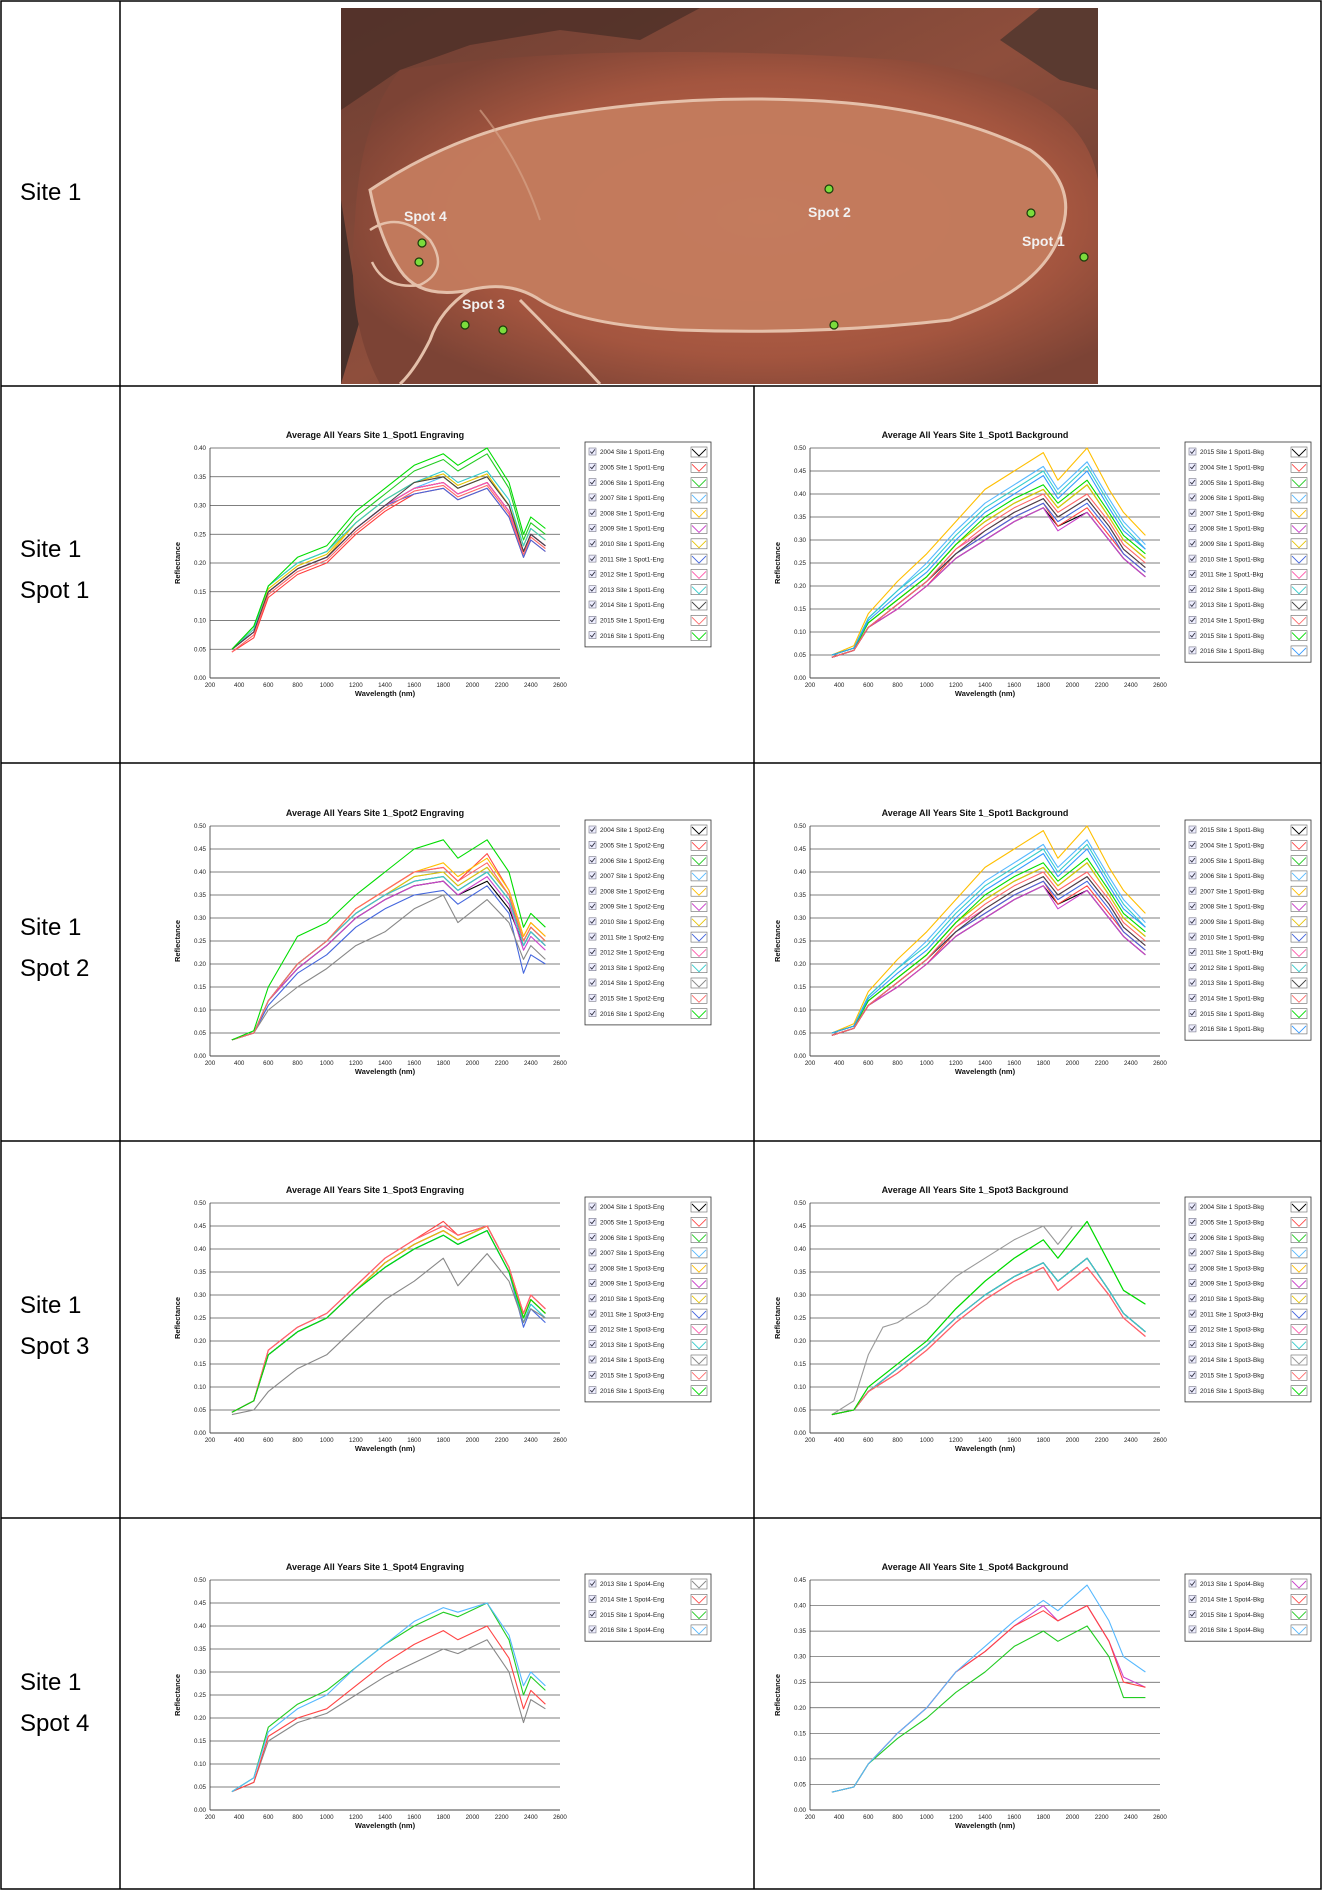 The height and width of the screenshot is (1890, 1322). I want to click on legend, so click(1248, 1299).